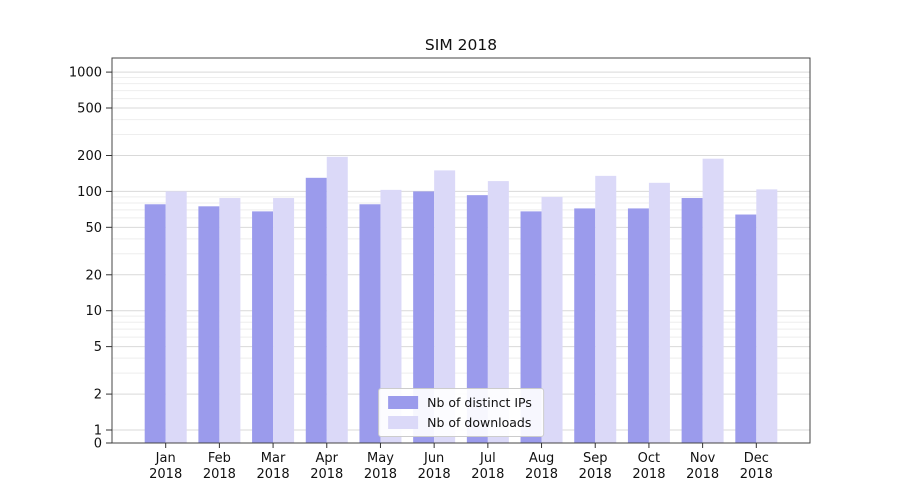  Describe the element at coordinates (746, 328) in the screenshot. I see `bar-distinct-ips-dec` at that location.